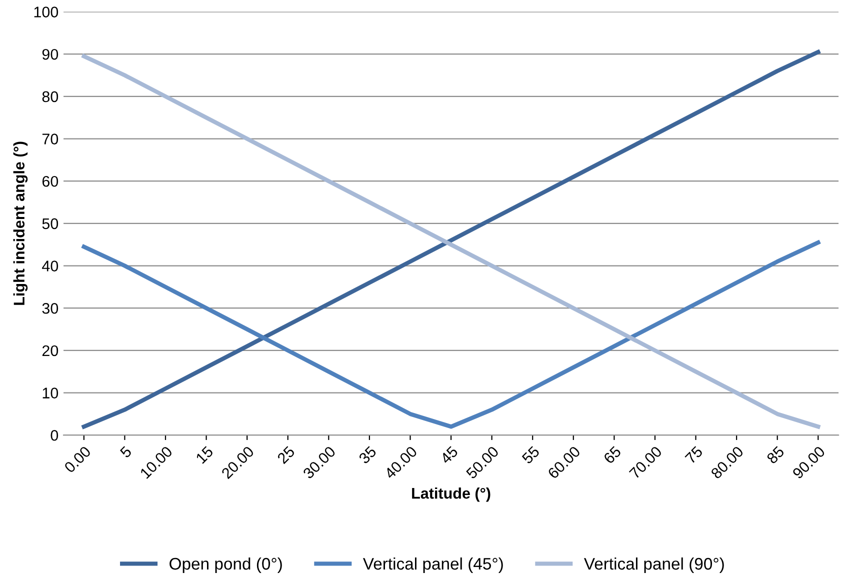 This screenshot has height=588, width=847. Describe the element at coordinates (20, 223) in the screenshot. I see `y-axis-title: Light incident angle (°)` at that location.